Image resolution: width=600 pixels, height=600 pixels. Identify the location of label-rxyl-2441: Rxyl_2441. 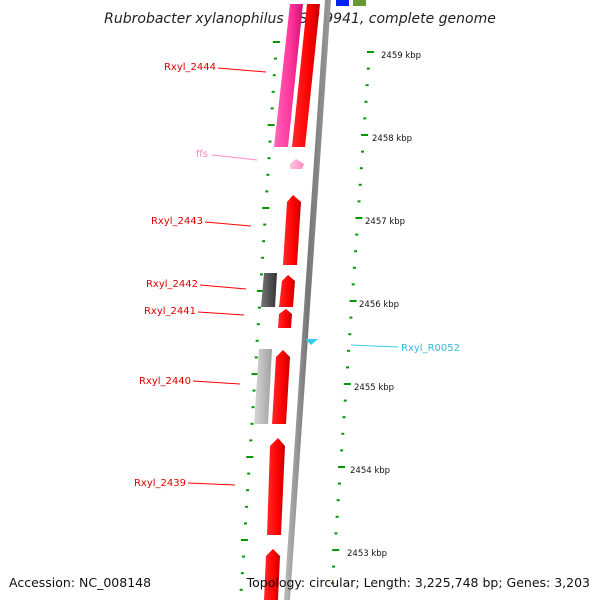
(170, 311).